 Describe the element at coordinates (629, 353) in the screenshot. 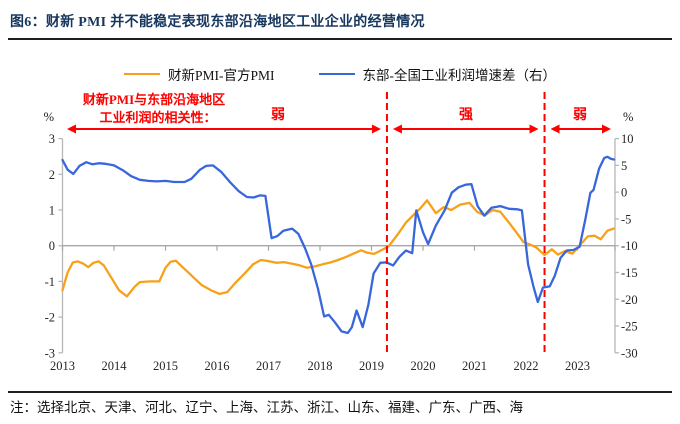

I see `right-axis-tick-label: -30` at that location.